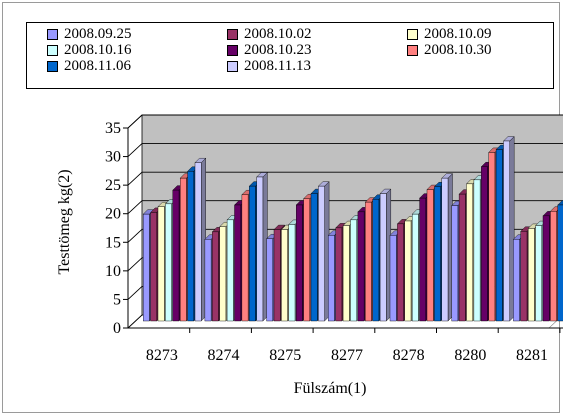  I want to click on y-tick-label: 0, so click(117, 328).